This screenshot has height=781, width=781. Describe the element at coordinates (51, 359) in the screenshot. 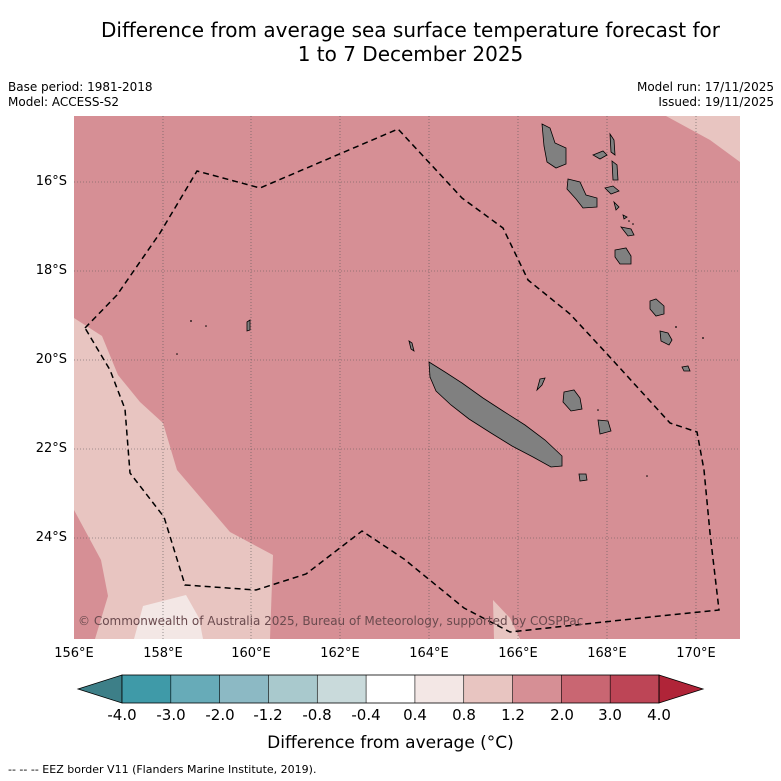

I see `lat-label-20s: 20°S` at that location.